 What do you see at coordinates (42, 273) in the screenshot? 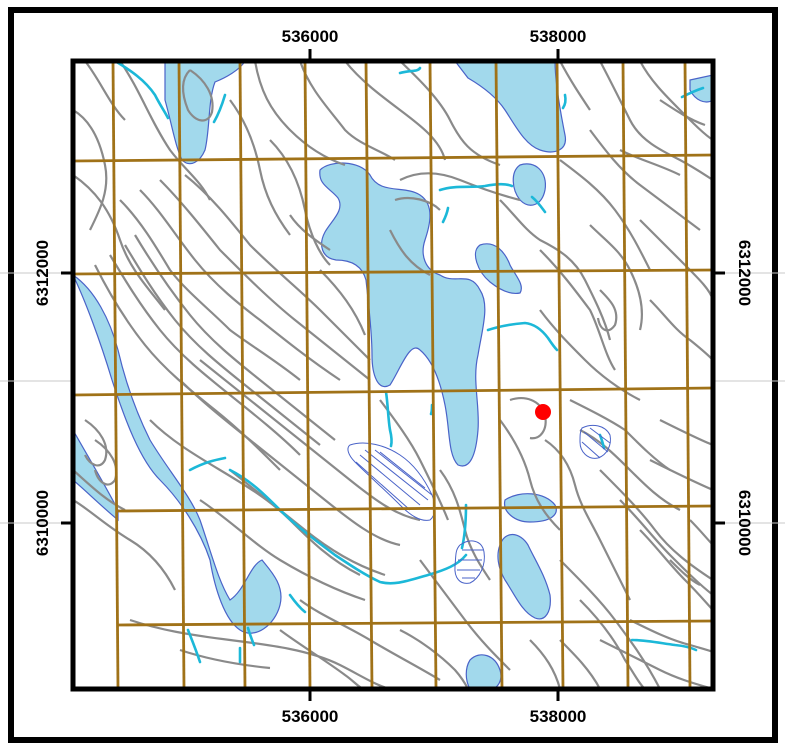
I see `y-tick-left-1: 6312000` at bounding box center [42, 273].